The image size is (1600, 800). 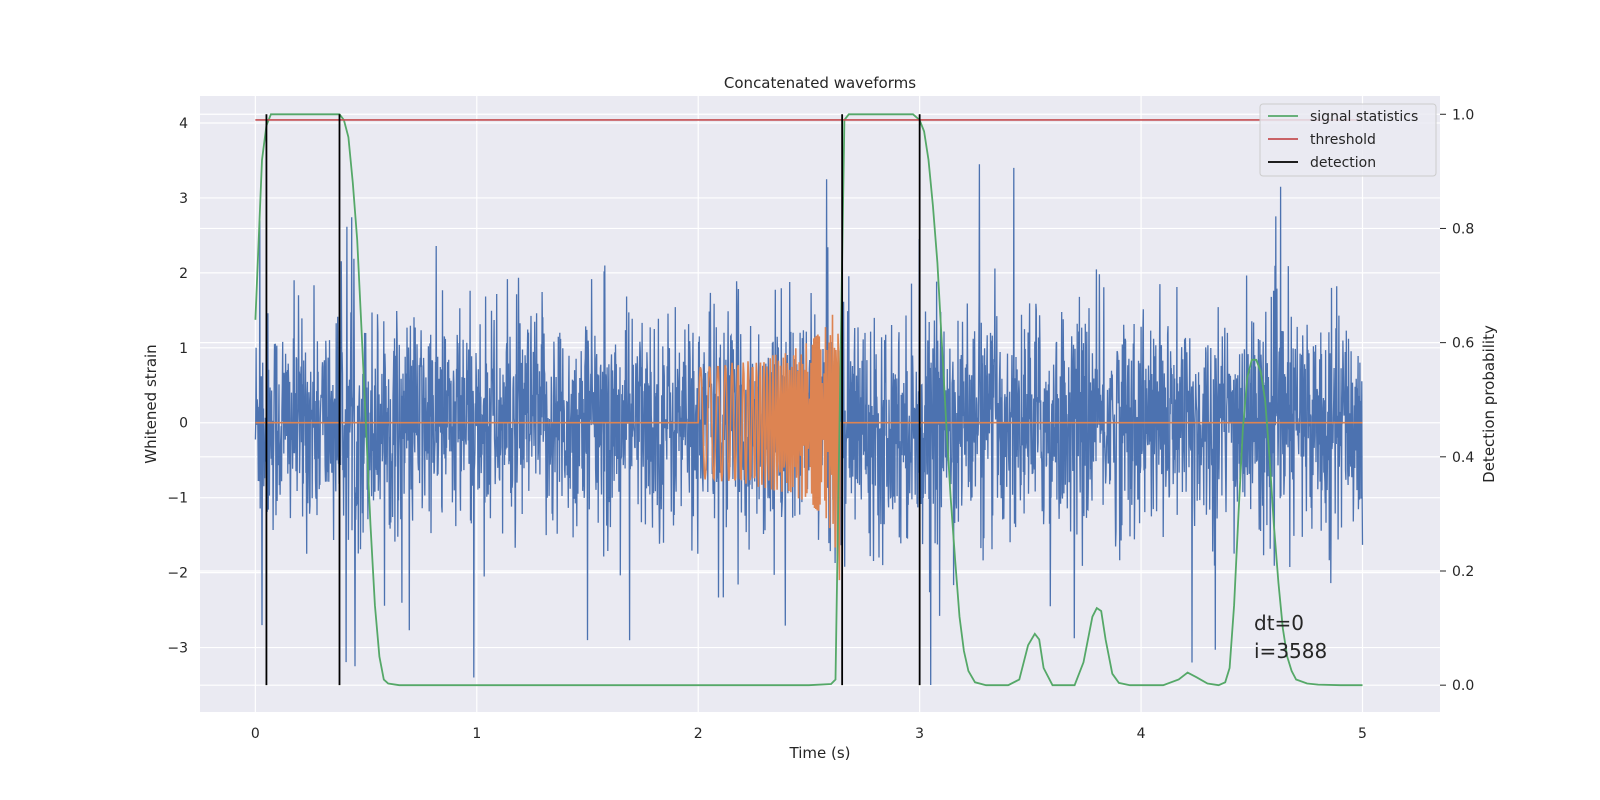 I want to click on y-tick-label: 2, so click(x=183, y=274).